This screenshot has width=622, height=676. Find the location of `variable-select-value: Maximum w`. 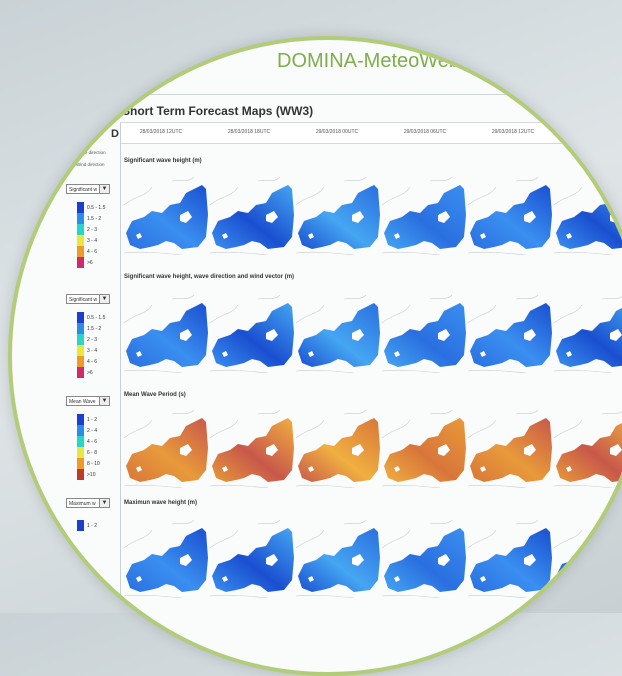

variable-select-value: Maximum w is located at coordinates (82, 504).